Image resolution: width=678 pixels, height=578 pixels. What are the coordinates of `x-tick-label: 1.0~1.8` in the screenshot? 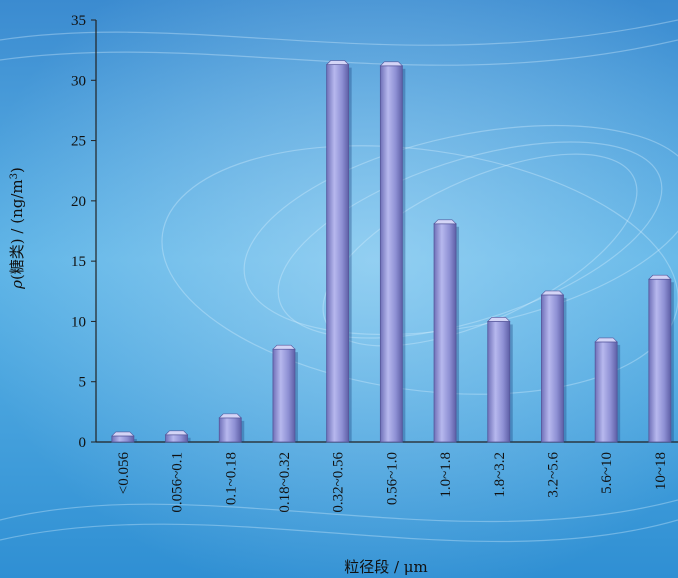 It's located at (446, 475).